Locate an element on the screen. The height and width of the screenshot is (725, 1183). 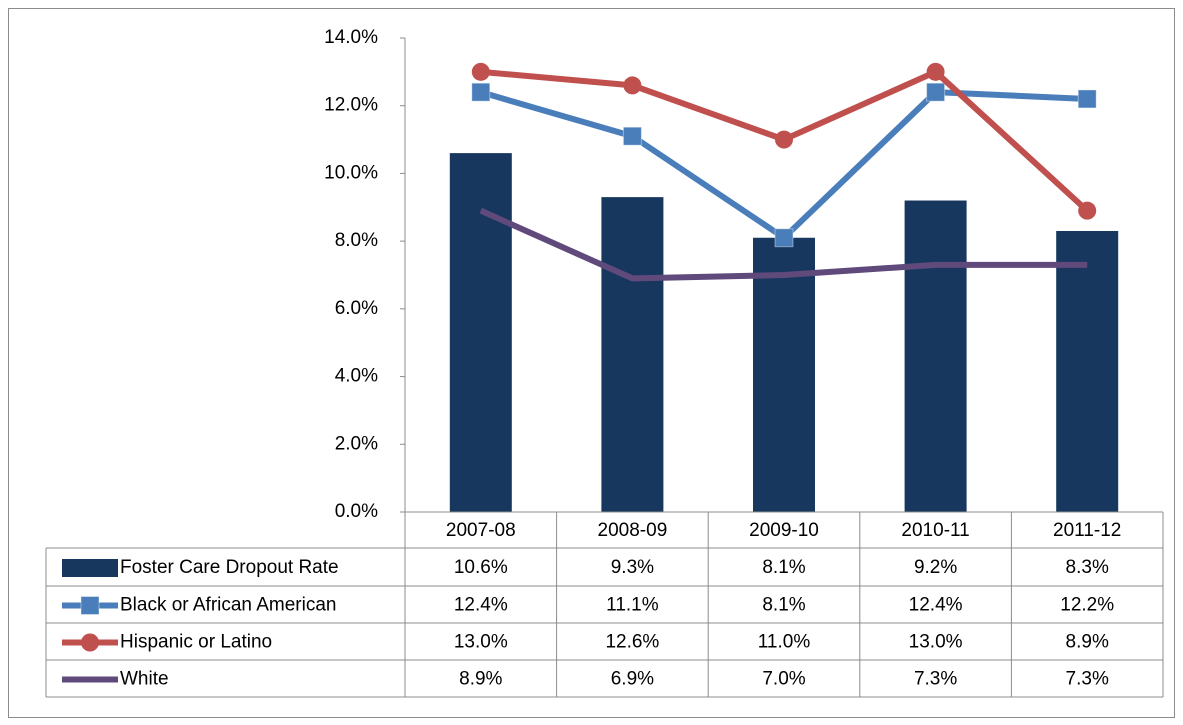
legend-label: White is located at coordinates (144, 679).